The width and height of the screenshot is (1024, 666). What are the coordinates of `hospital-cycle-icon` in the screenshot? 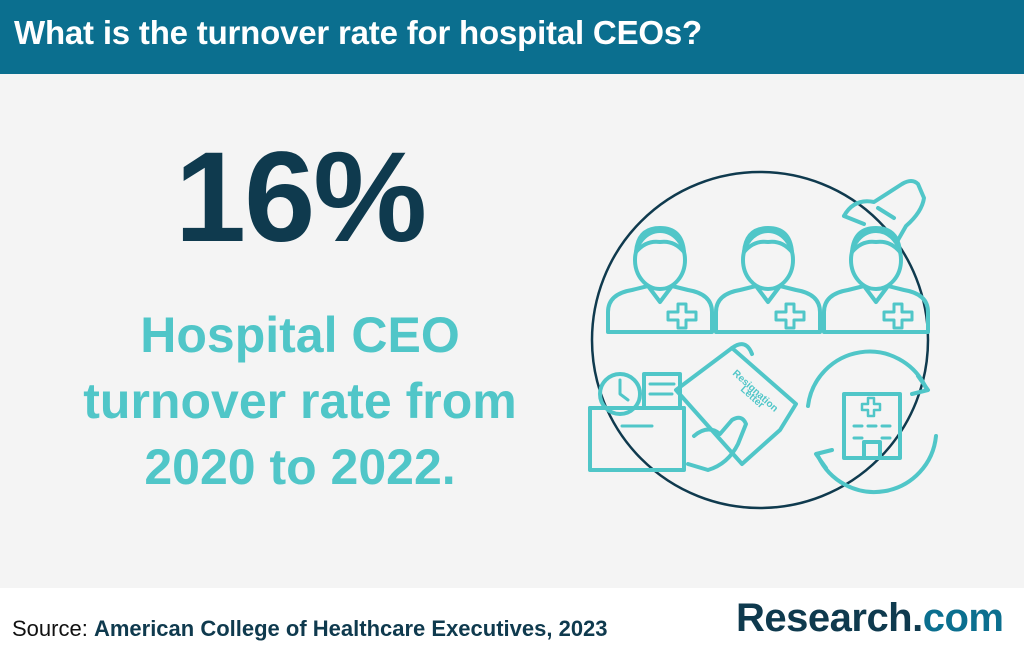 It's located at (872, 422).